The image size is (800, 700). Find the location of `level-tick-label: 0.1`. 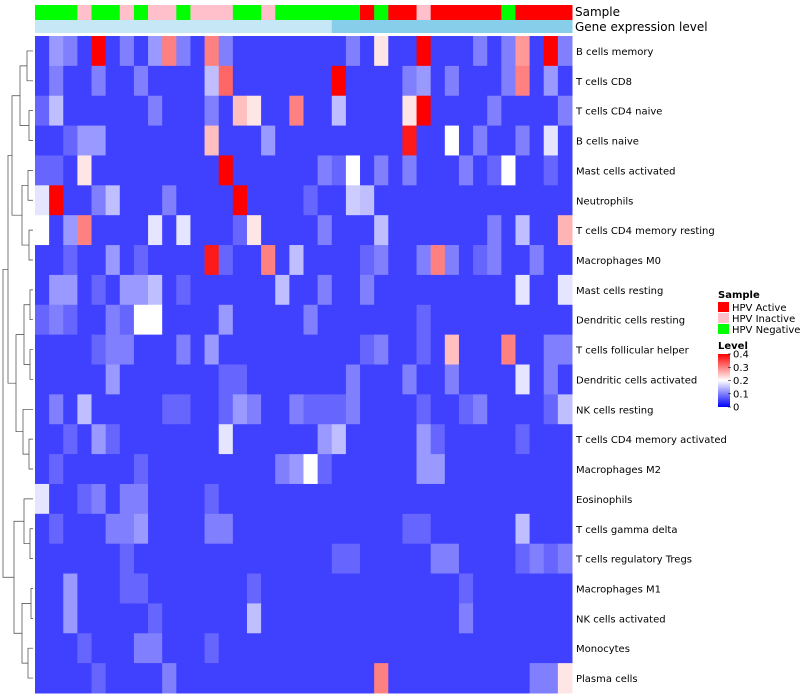

level-tick-label: 0.1 is located at coordinates (741, 394).